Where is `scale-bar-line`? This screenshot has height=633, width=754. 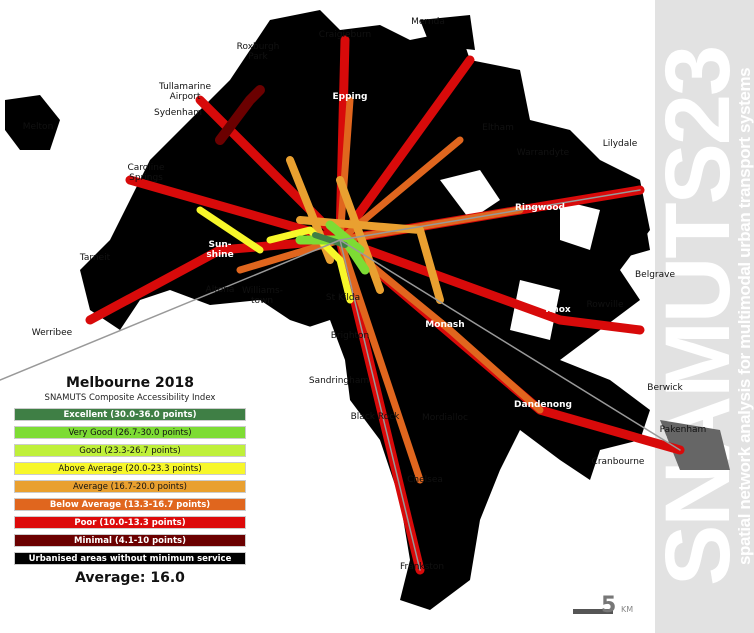 scale-bar-line is located at coordinates (593, 611).